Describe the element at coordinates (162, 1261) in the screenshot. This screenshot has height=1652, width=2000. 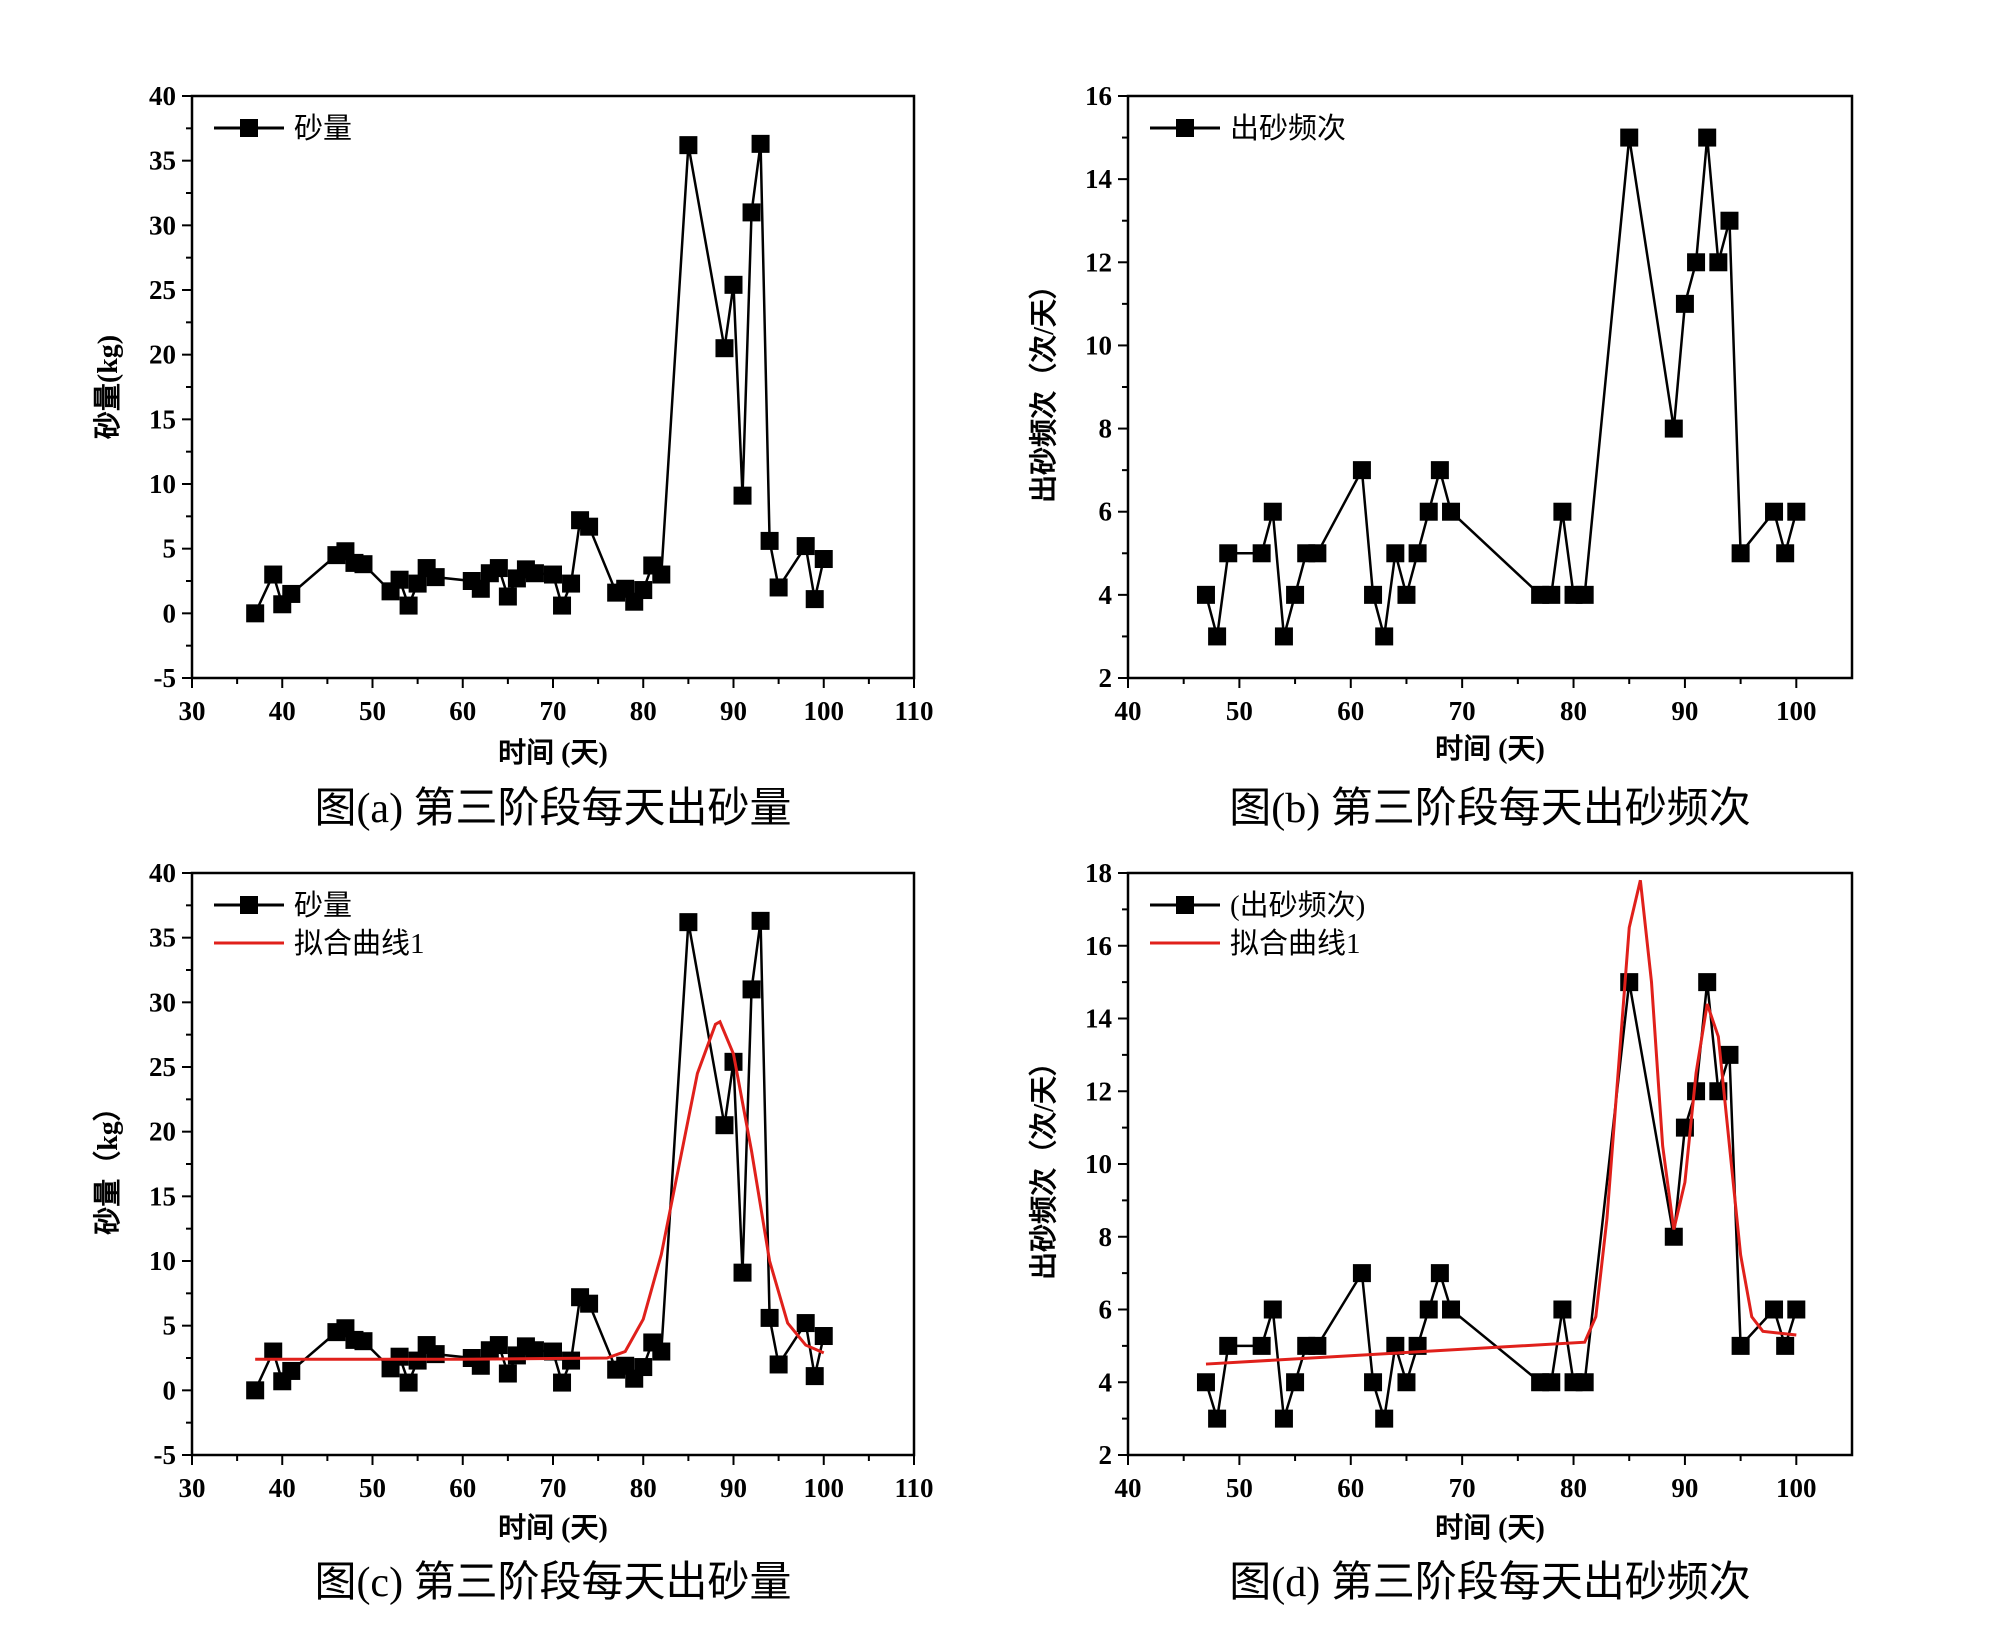
I see `y-tick-label: 10` at that location.